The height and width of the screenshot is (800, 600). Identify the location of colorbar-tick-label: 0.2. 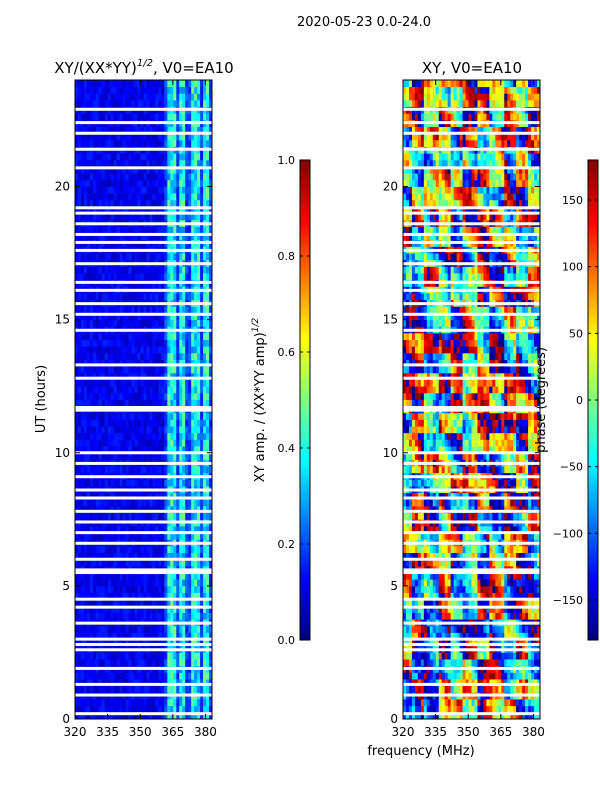
(287, 544).